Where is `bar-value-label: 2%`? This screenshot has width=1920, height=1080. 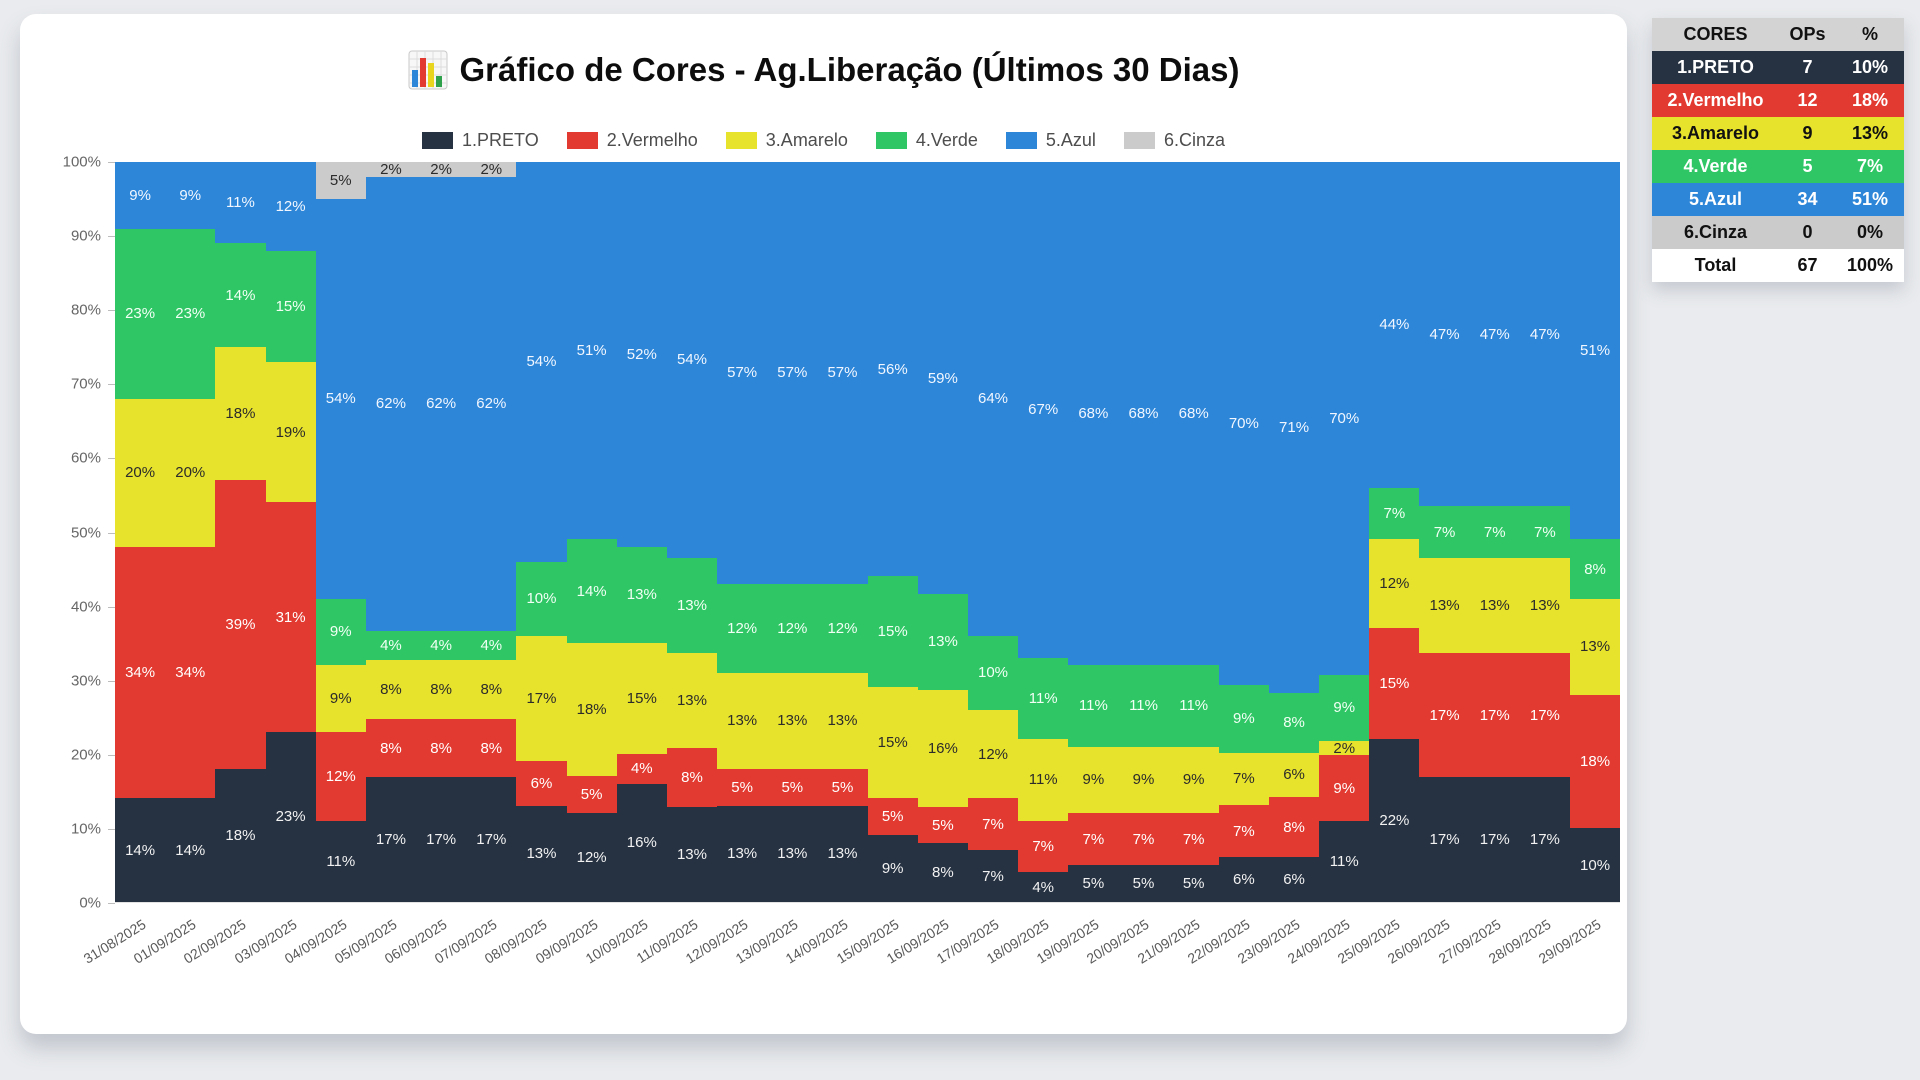
bar-value-label: 2% is located at coordinates (441, 169).